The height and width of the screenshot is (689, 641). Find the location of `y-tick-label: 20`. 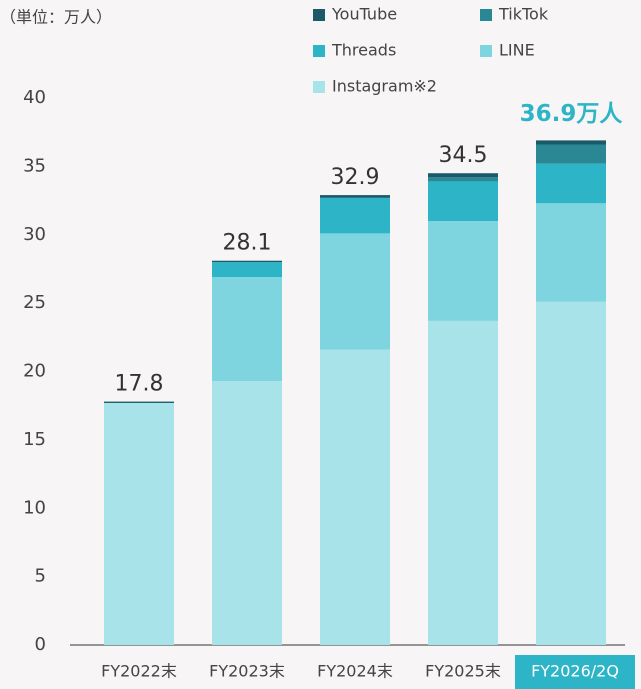

y-tick-label: 20 is located at coordinates (34, 371).